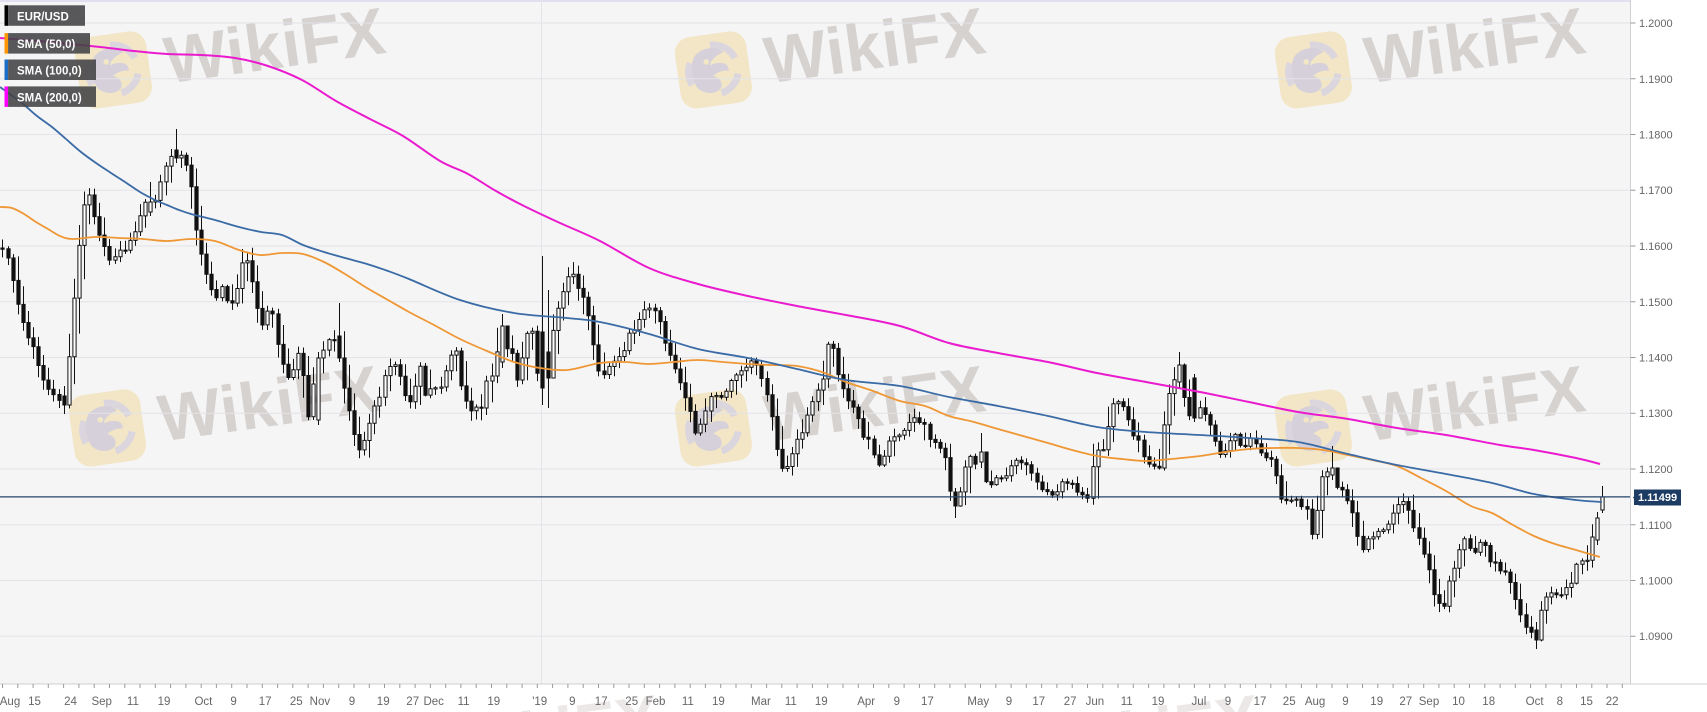 Image resolution: width=1707 pixels, height=712 pixels. What do you see at coordinates (1656, 136) in the screenshot?
I see `svg-text: 1.1800` at bounding box center [1656, 136].